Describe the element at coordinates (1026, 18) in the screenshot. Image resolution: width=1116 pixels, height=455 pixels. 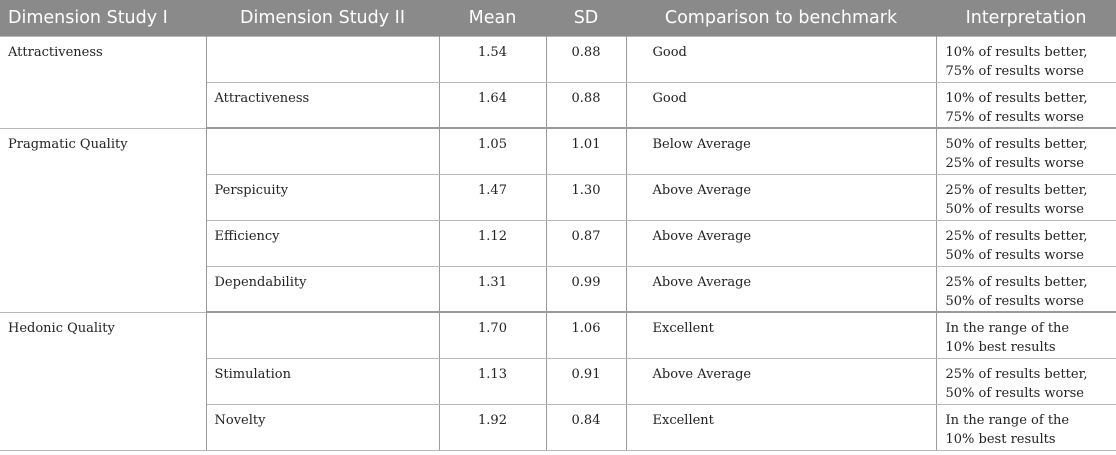
I see `header-interpretation: Interpretation` at that location.